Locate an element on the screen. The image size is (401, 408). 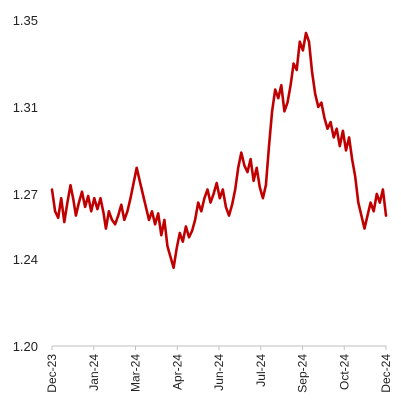
y-tick-label: 1.27 is located at coordinates (25, 194).